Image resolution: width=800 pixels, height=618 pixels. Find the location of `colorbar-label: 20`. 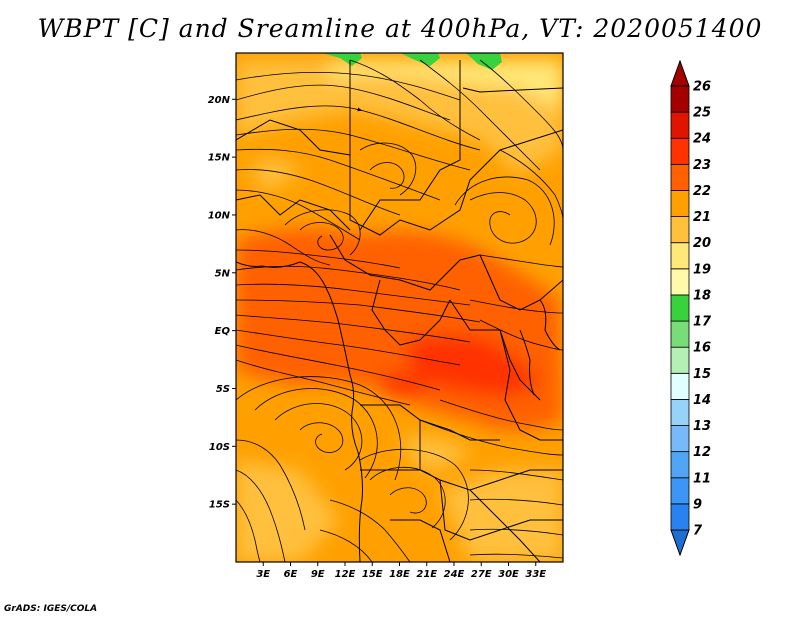

colorbar-label: 20 is located at coordinates (702, 243).